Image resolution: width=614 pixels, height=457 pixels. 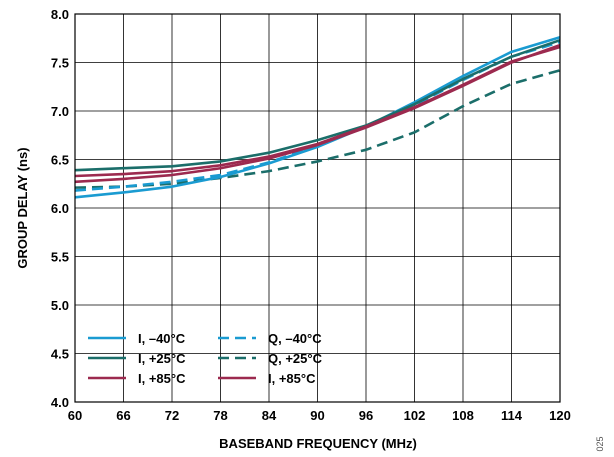 I want to click on y-tick-label: 6.0, so click(x=60, y=208).